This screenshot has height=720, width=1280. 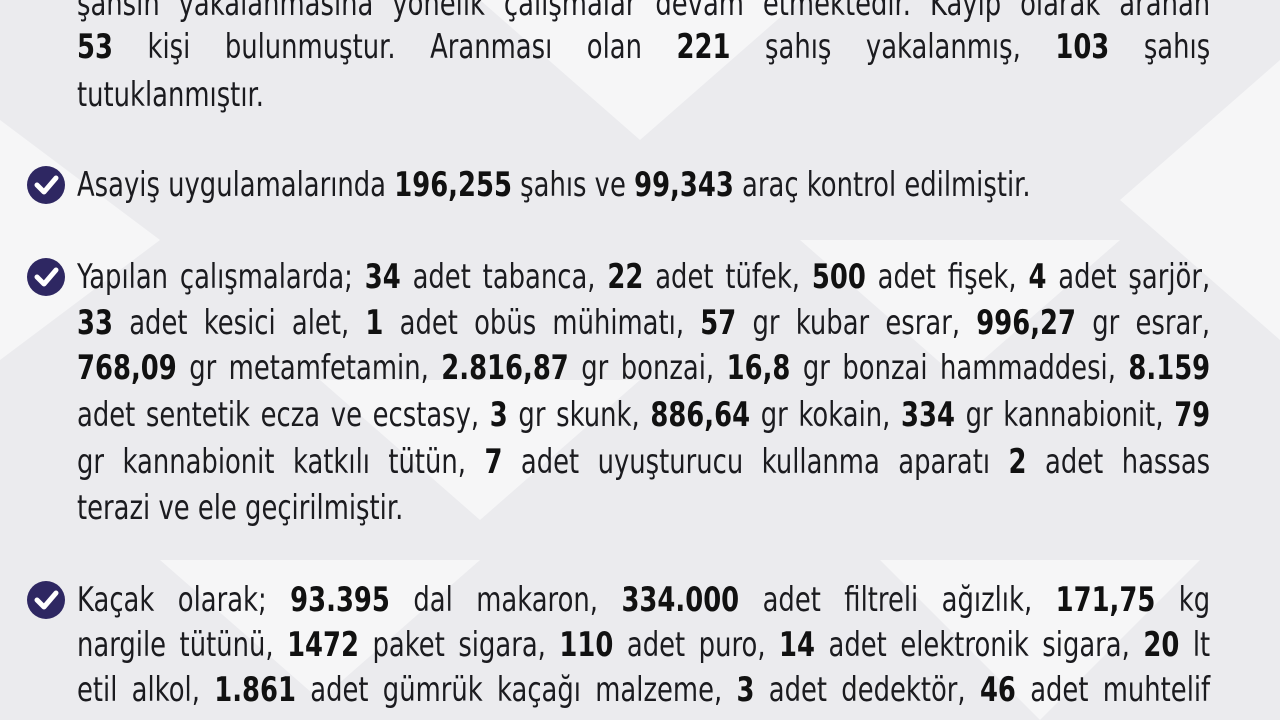 I want to click on text-run: adet filtreli ağızlık,, so click(x=897, y=600).